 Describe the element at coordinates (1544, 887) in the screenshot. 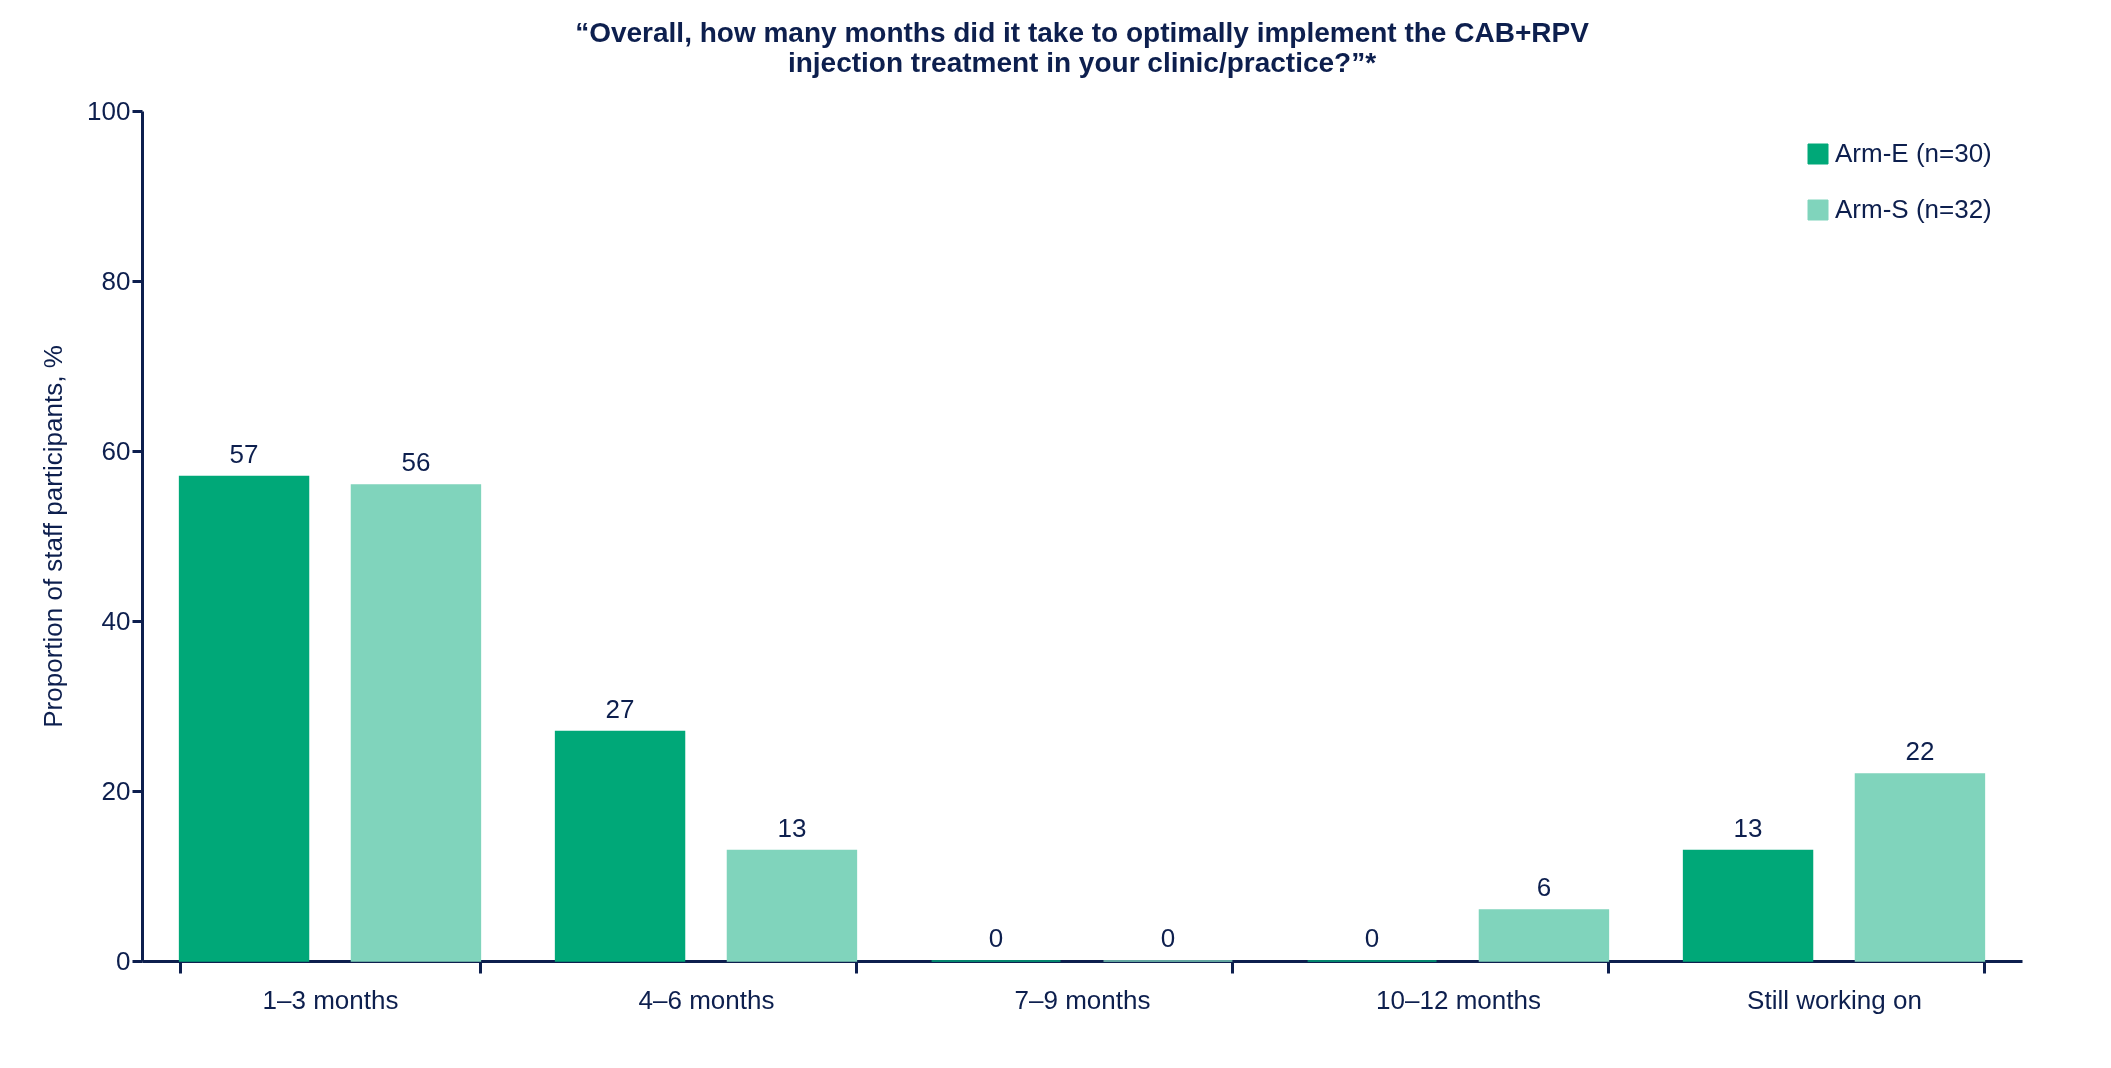

I see `data-label: 6` at that location.